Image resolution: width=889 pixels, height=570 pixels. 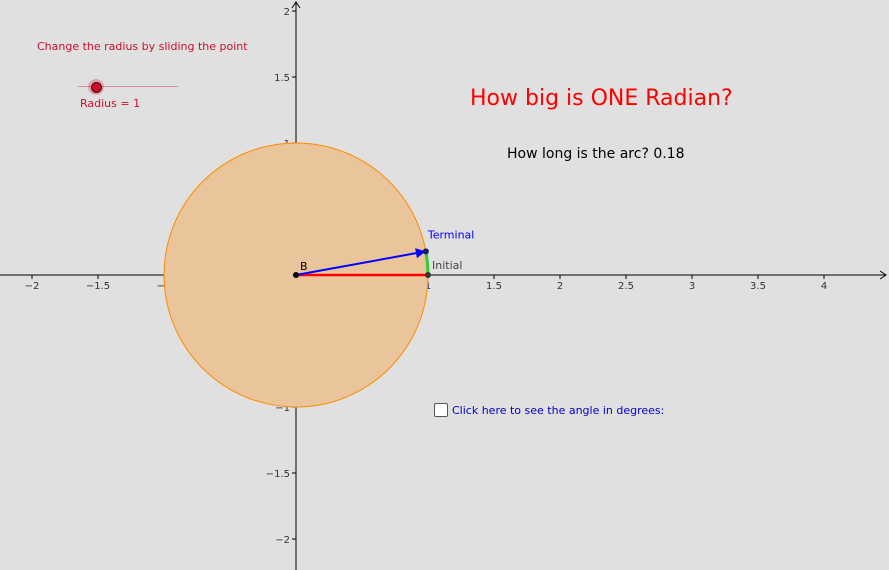 What do you see at coordinates (560, 286) in the screenshot?
I see `x-tick-label: 2` at bounding box center [560, 286].